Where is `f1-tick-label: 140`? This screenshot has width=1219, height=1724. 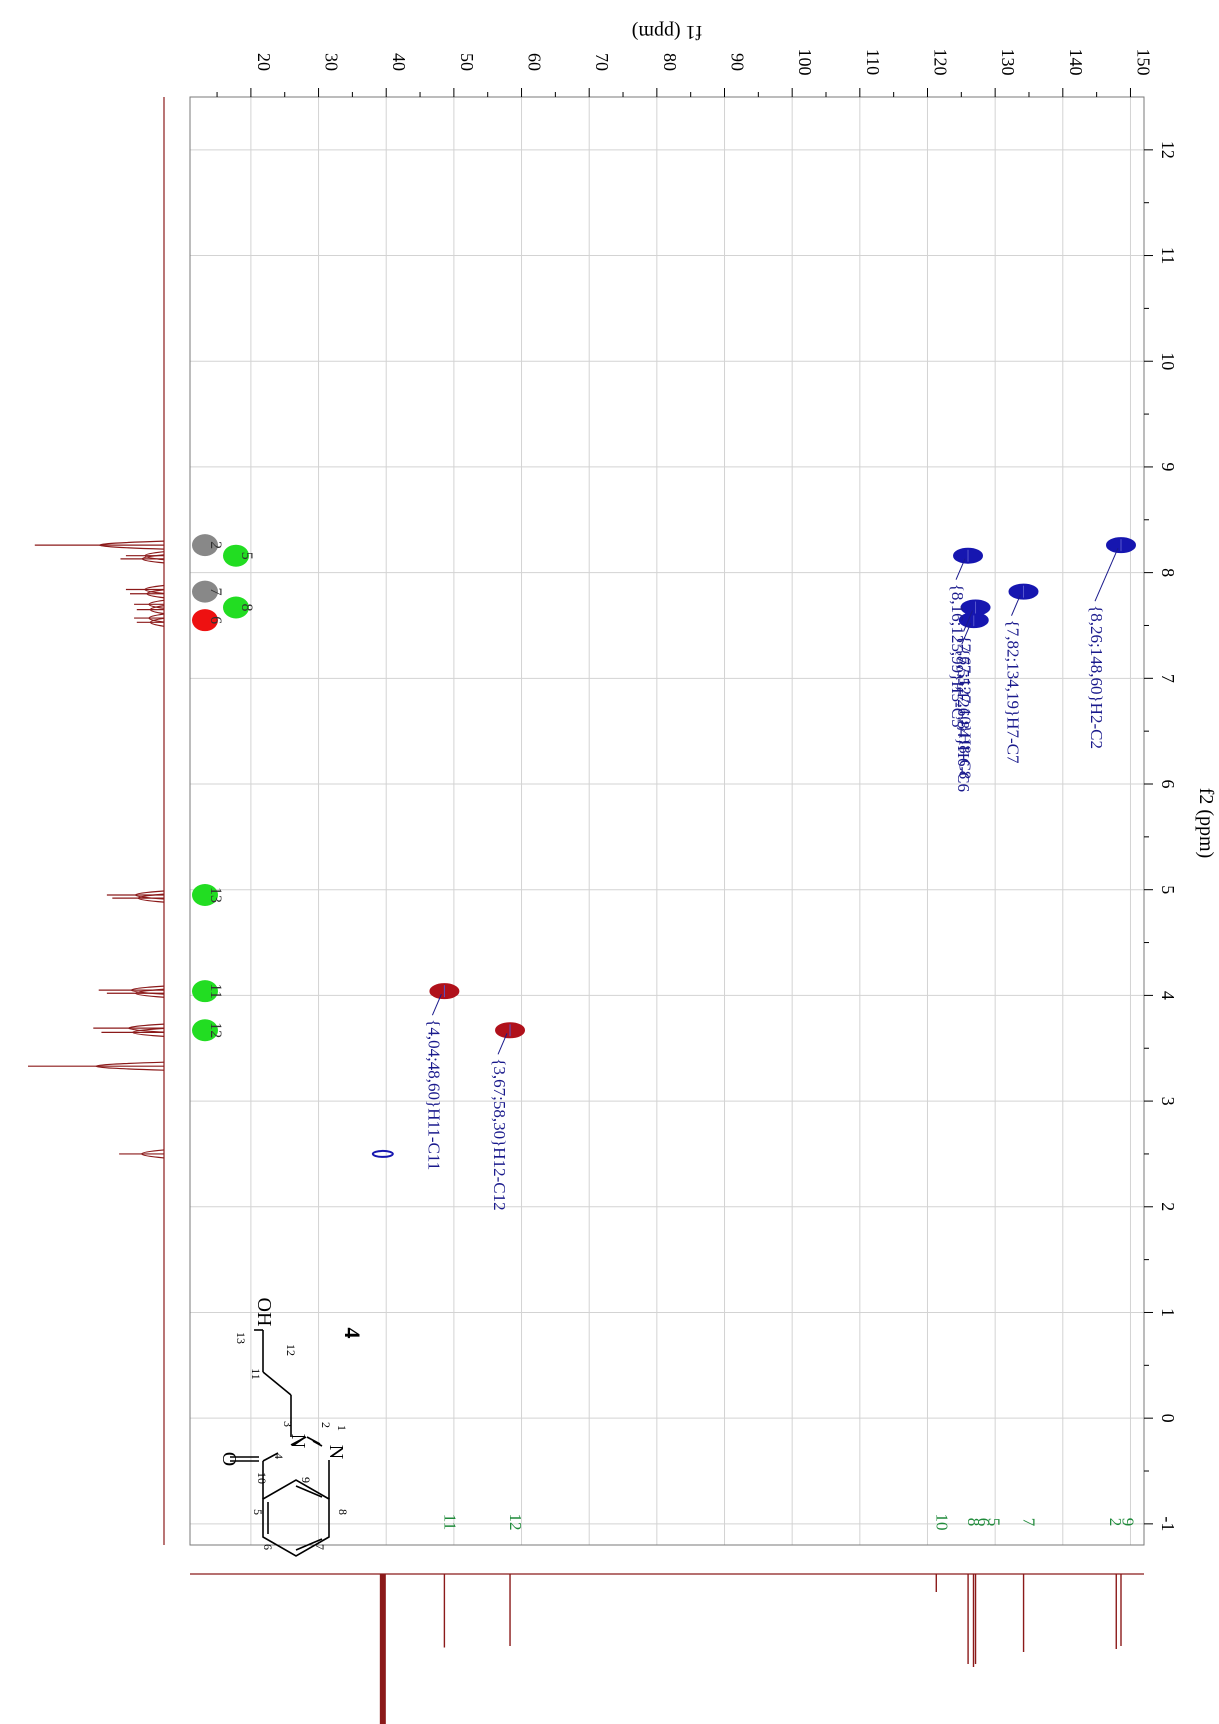 f1-tick-label: 140 is located at coordinates (1076, 62).